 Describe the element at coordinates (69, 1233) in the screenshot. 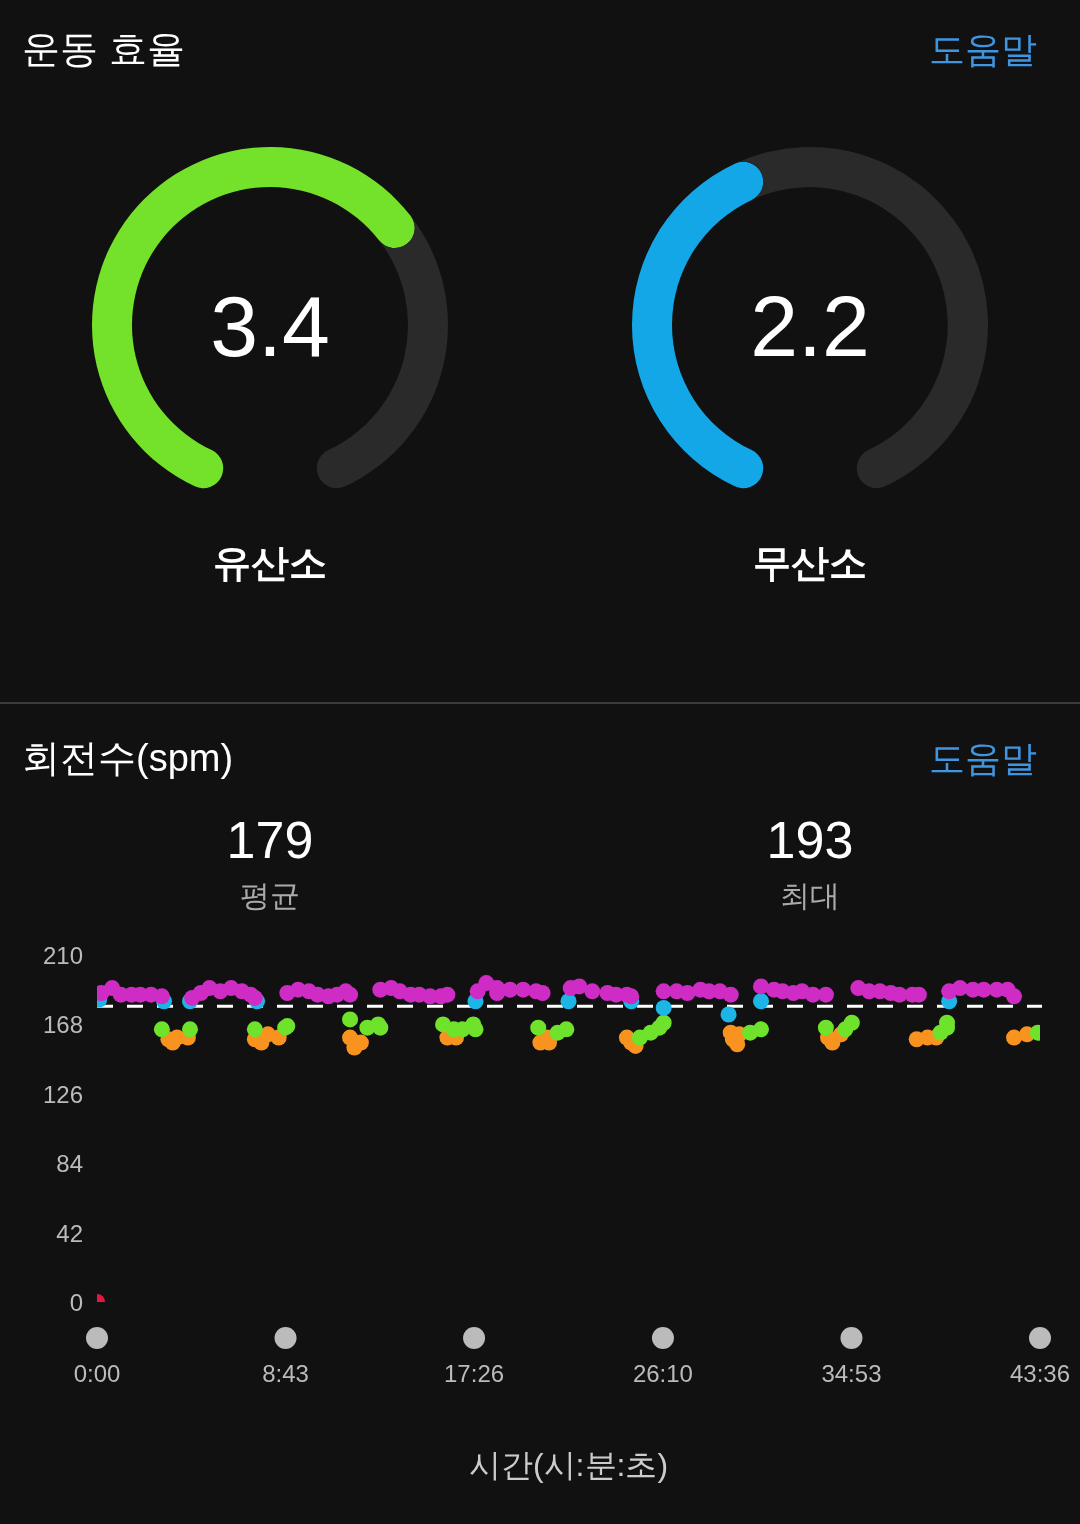

I see `y-tick-label: 42` at that location.